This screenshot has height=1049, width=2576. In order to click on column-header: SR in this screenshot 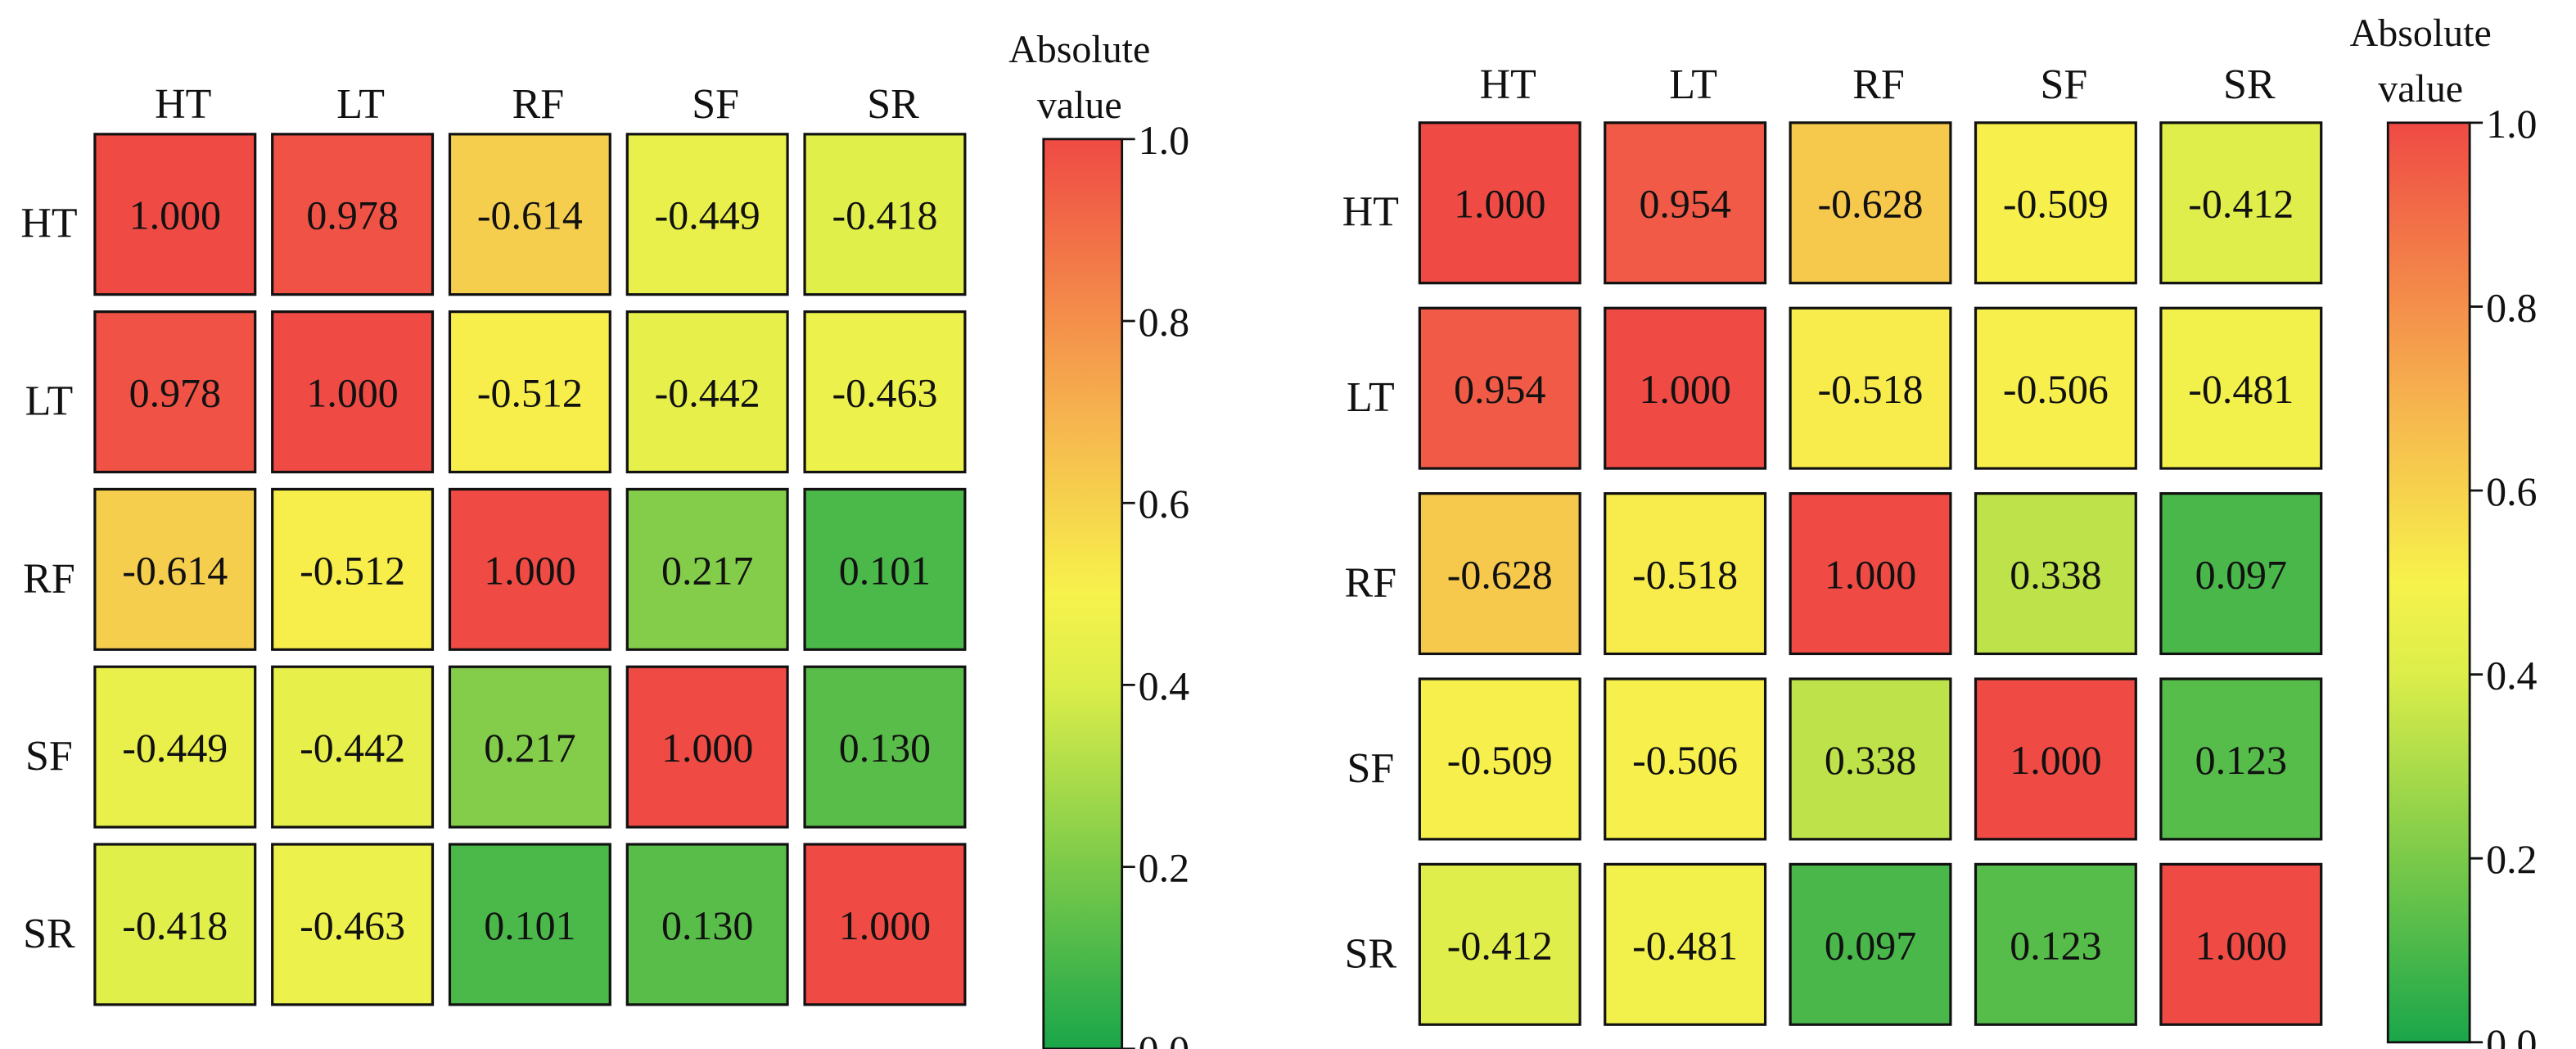, I will do `click(2249, 84)`.